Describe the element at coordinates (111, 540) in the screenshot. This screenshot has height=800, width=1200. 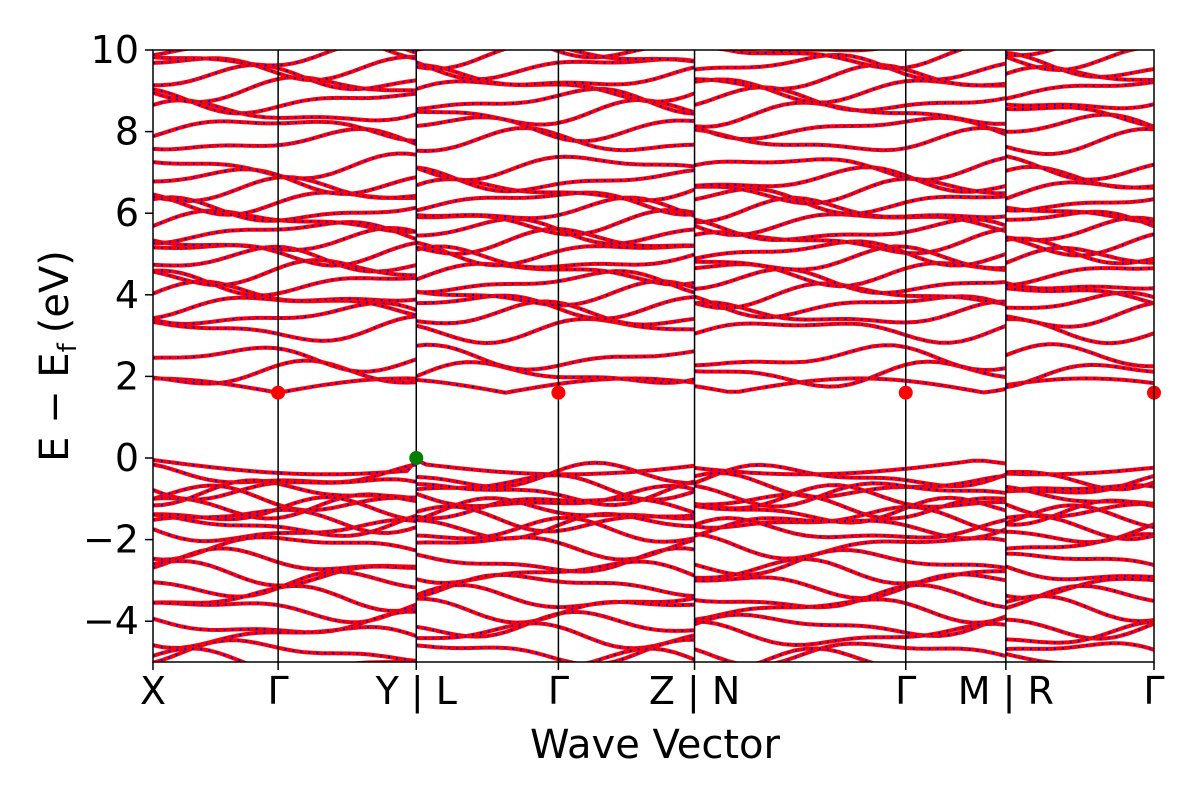
I see `y-tick-label: −2` at that location.